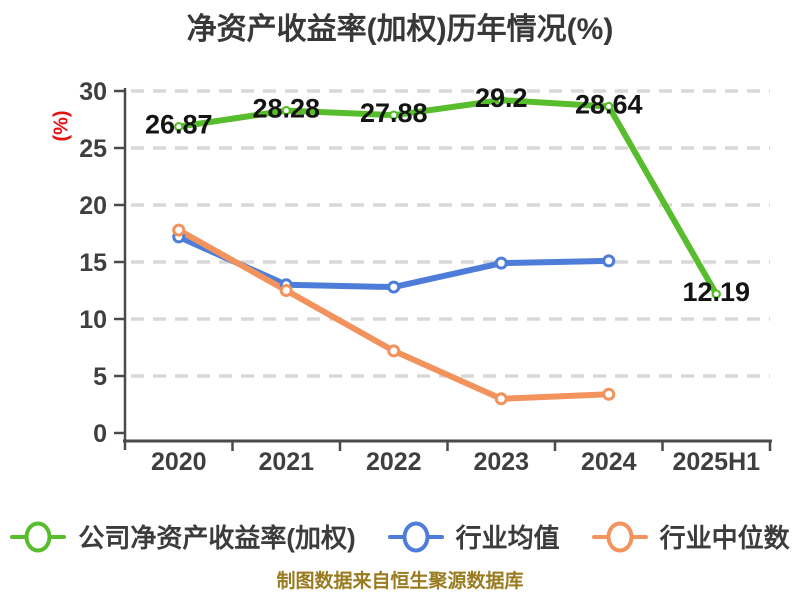  Describe the element at coordinates (93, 320) in the screenshot. I see `y-tick-label: 10` at that location.